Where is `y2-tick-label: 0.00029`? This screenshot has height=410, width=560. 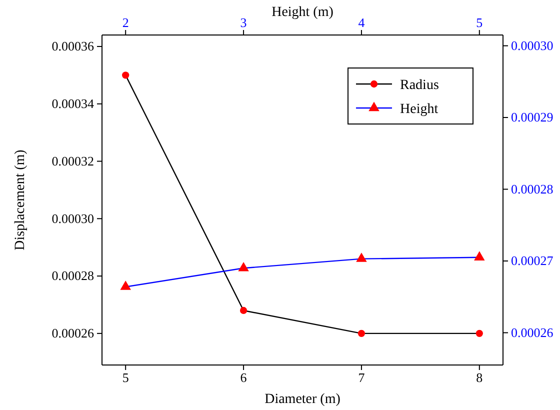
y2-tick-label: 0.00029 is located at coordinates (532, 117).